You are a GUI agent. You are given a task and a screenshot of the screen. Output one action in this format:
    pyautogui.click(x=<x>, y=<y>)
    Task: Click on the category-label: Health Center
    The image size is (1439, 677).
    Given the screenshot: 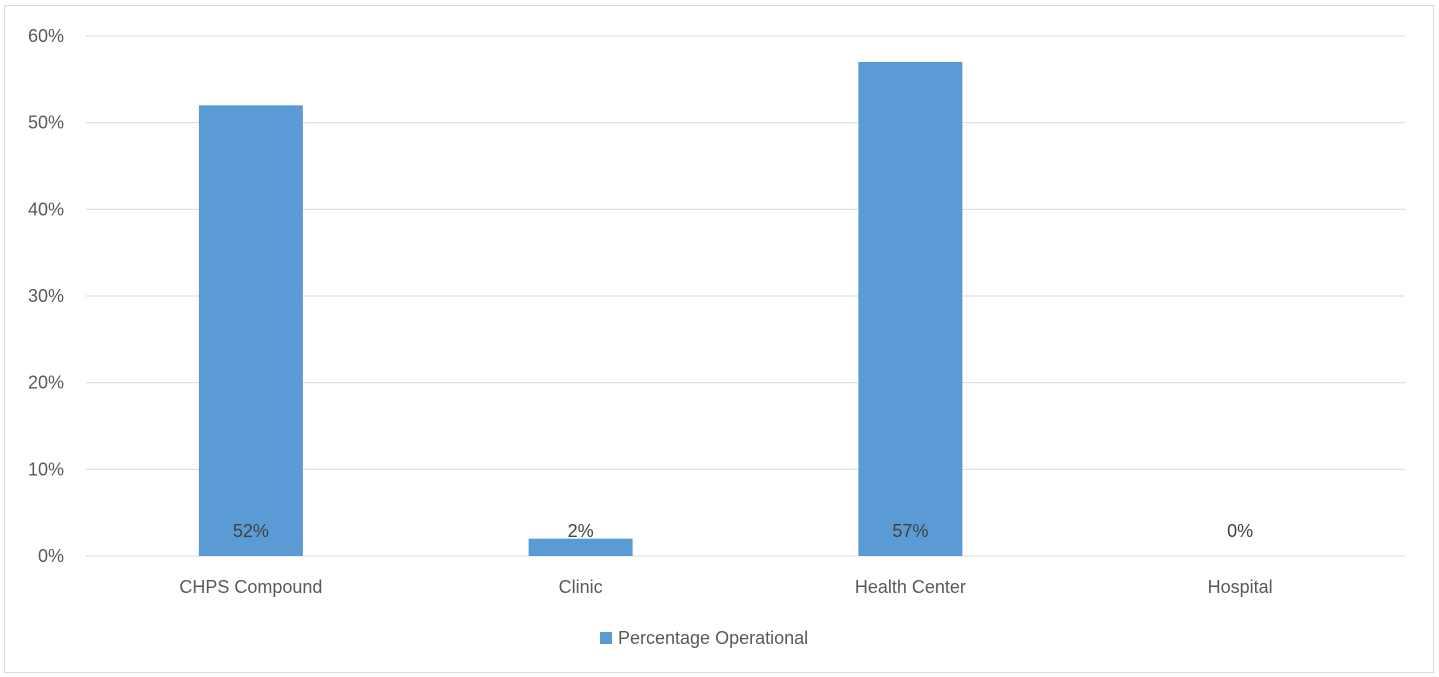 What is the action you would take?
    pyautogui.click(x=910, y=587)
    